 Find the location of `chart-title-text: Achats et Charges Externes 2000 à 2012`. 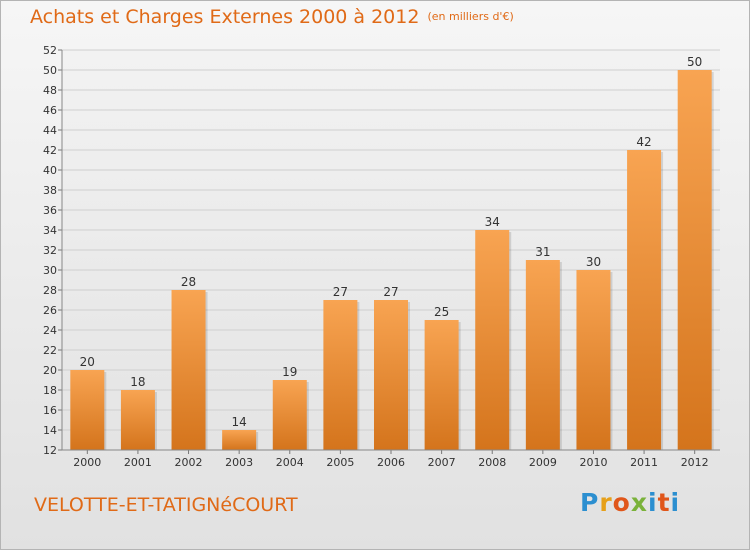

chart-title-text: Achats et Charges Externes 2000 à 2012 is located at coordinates (225, 17).